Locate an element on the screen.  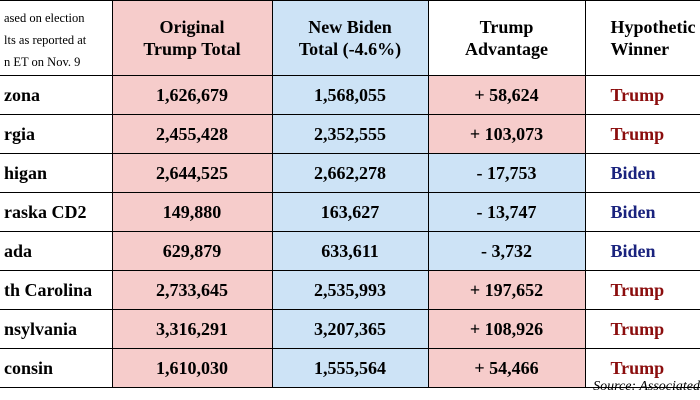
data-row: rgia 2,455,428 2,352,555 + 103,073 Trump is located at coordinates (350, 134).